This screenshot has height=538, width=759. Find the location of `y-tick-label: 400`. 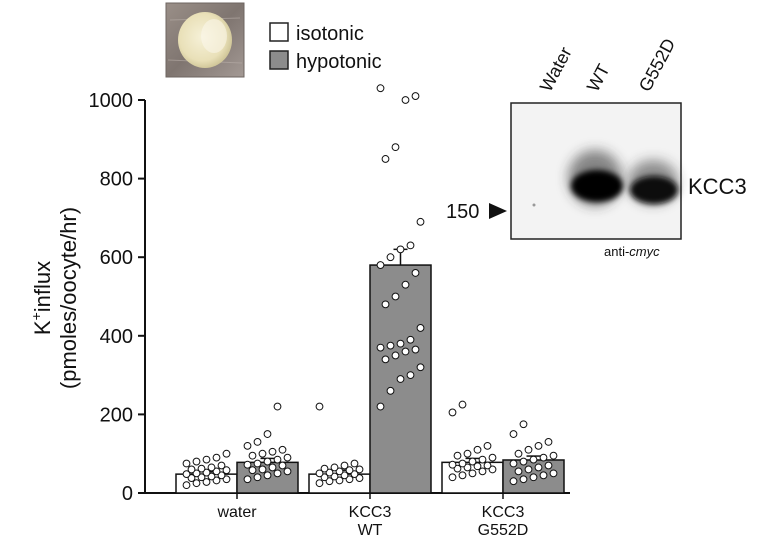

y-tick-label: 400 is located at coordinates (116, 337).